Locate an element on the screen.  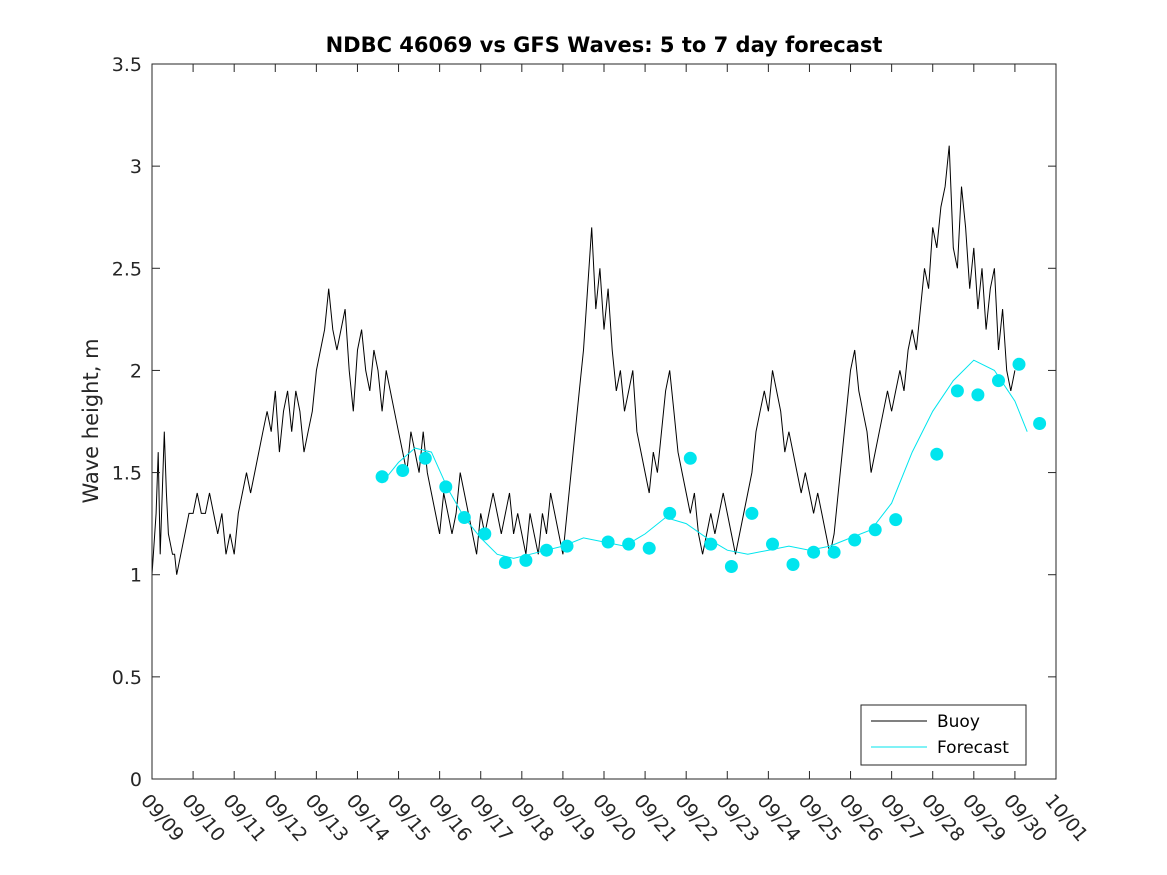
y-tick-label: 0.5 is located at coordinates (127, 678).